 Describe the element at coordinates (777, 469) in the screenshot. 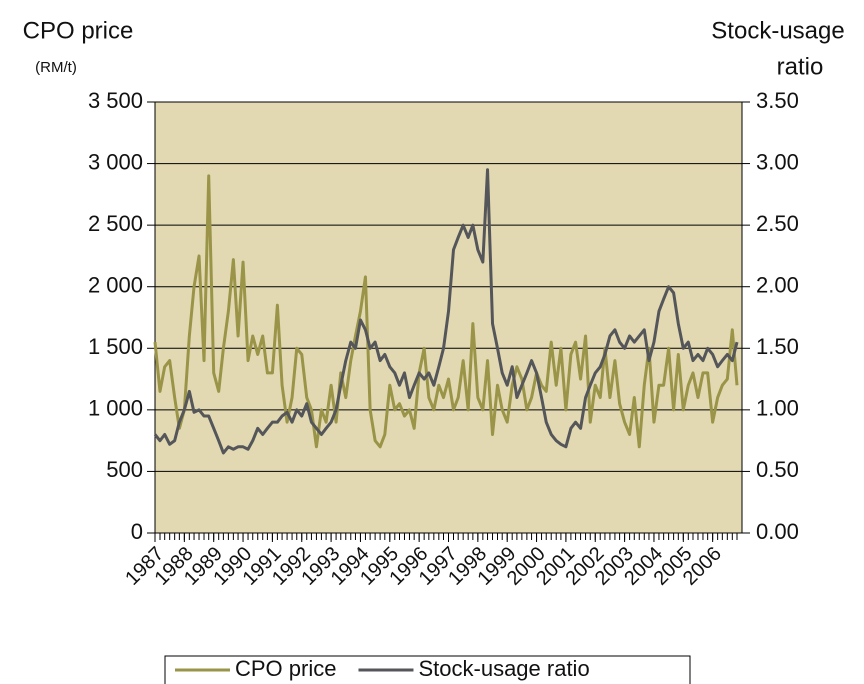

I see `y2-tick-label: 0.50` at that location.